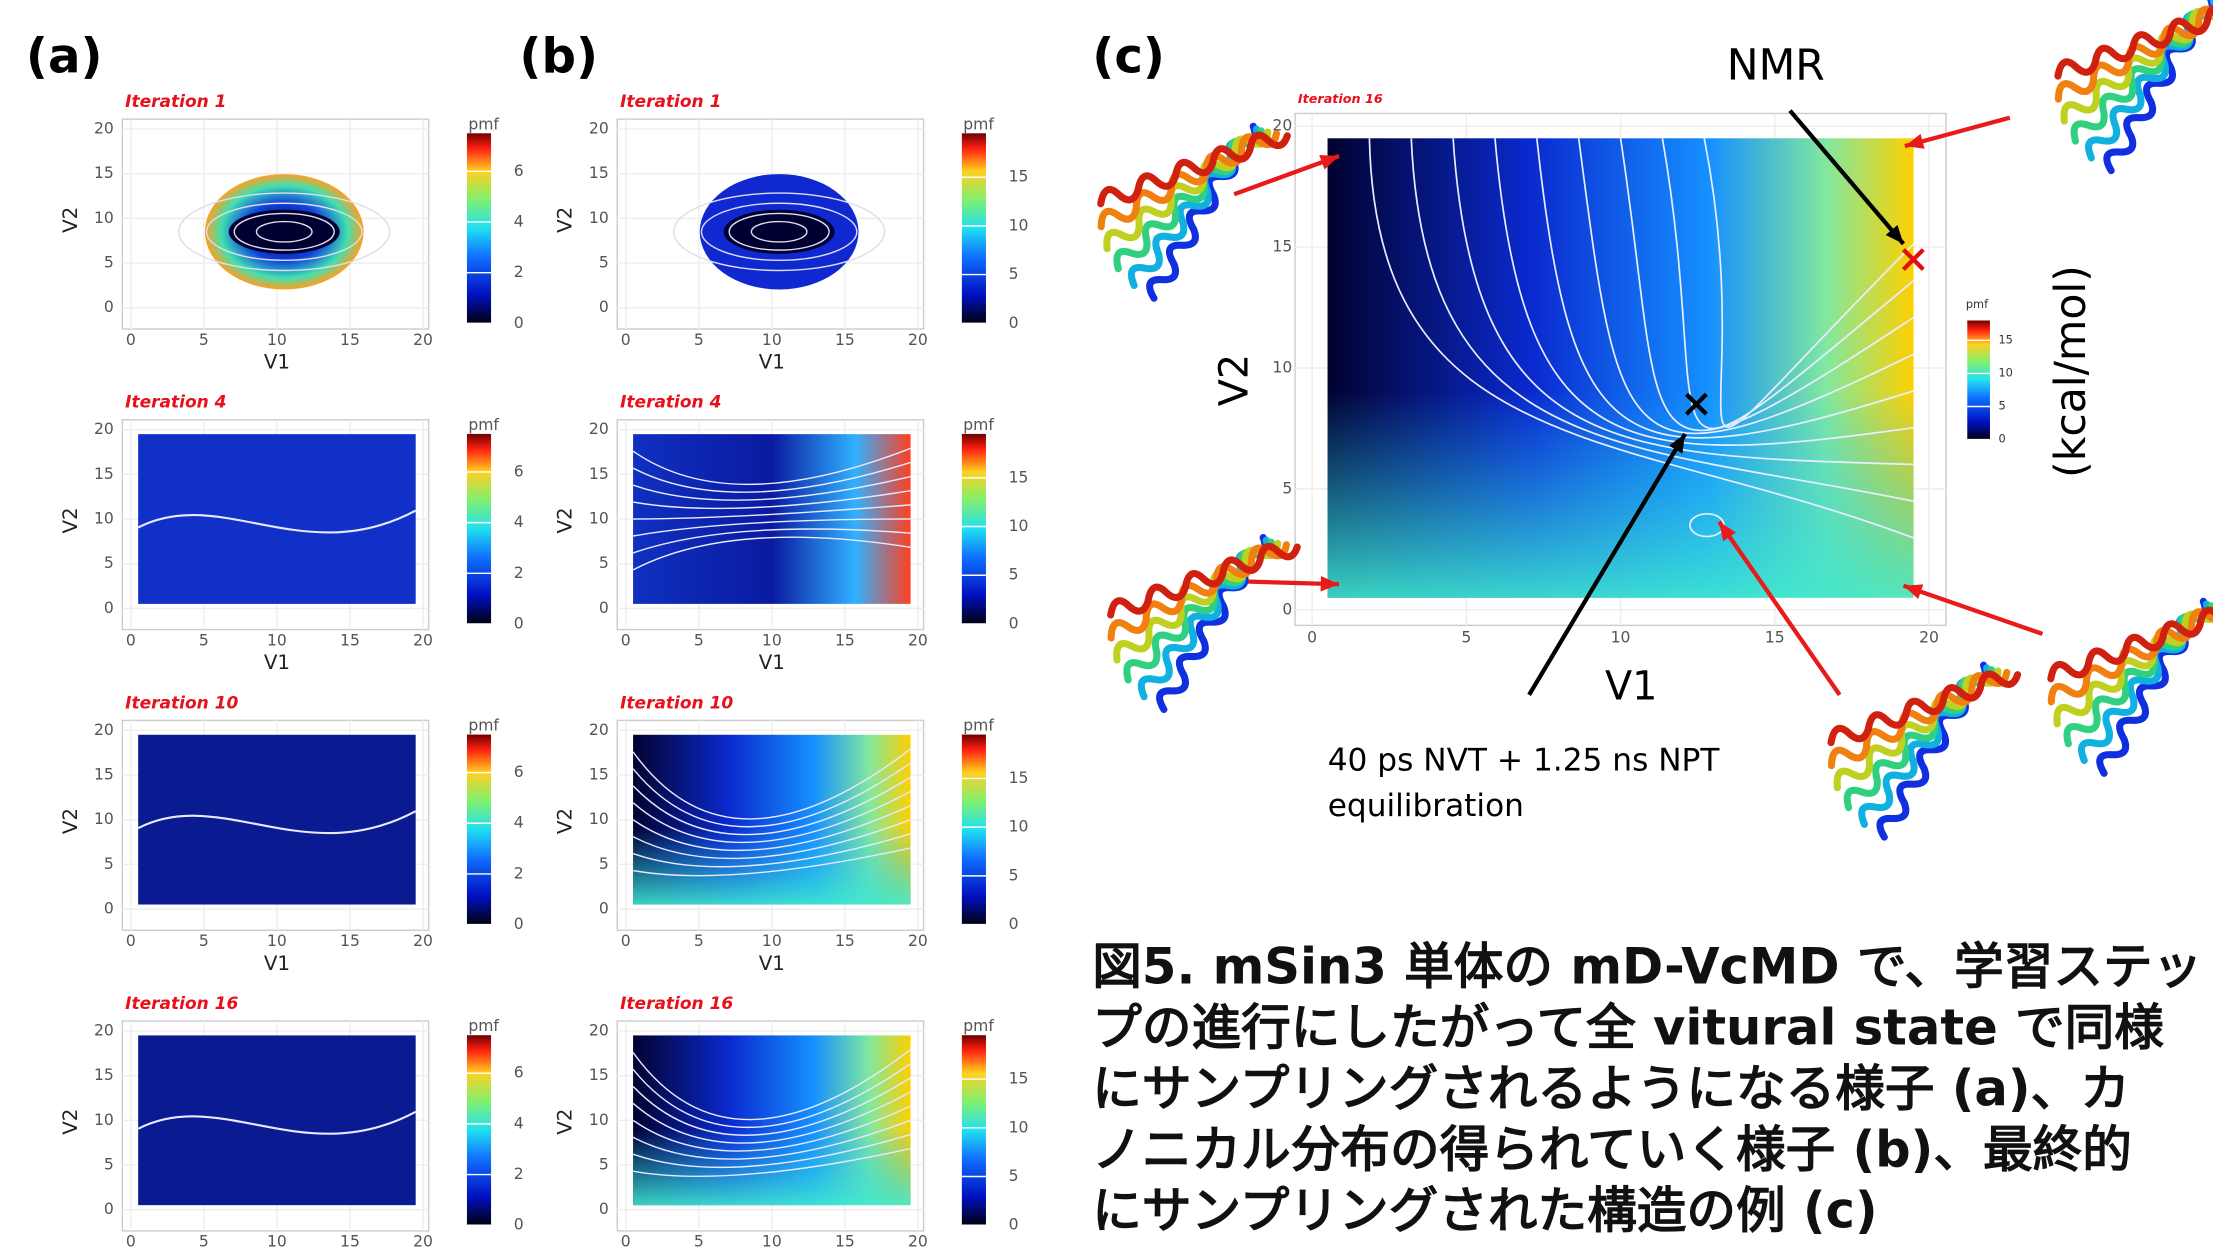  Describe the element at coordinates (1524, 761) in the screenshot. I see `annotation: 40 ps NVT + 1.25 ns NPT` at that location.